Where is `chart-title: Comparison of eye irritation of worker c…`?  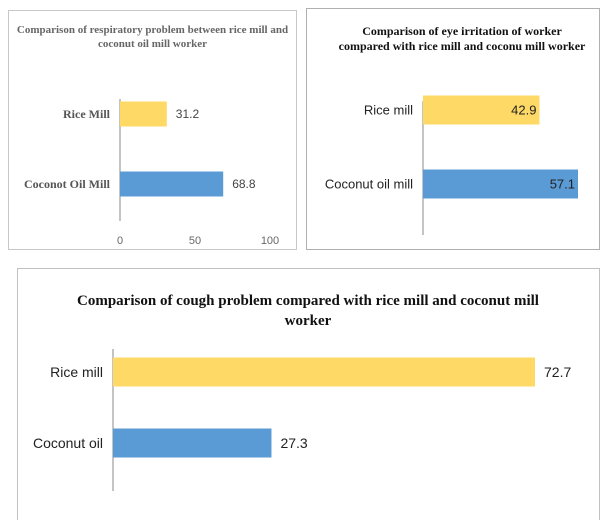
chart-title: Comparison of eye irritation of worker c… is located at coordinates (462, 38).